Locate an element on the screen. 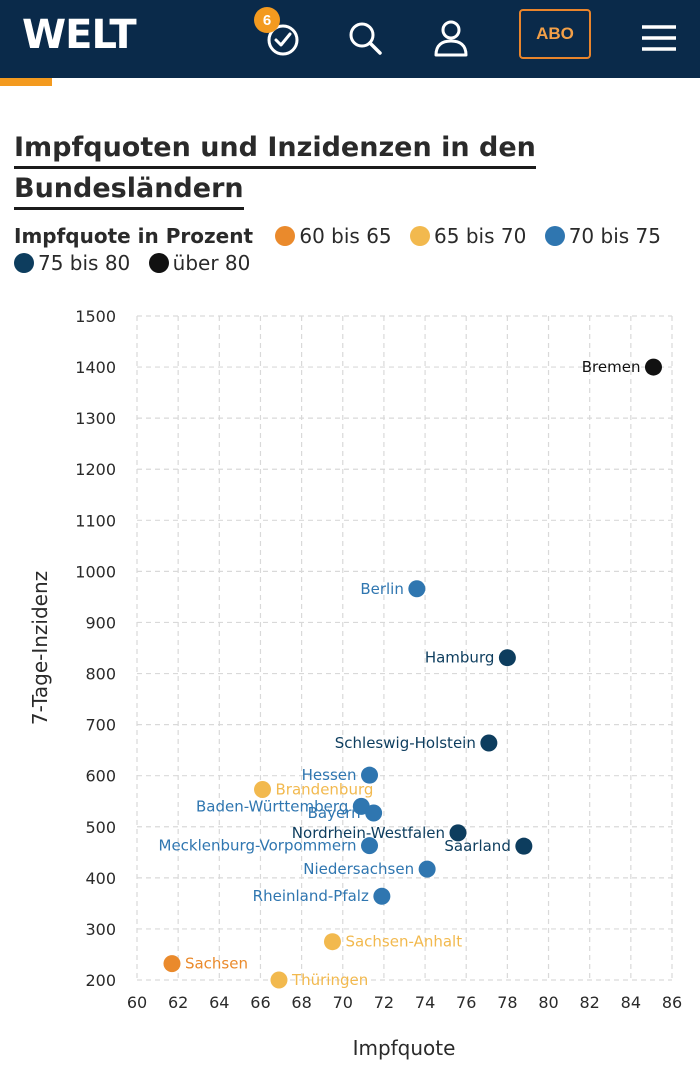 The width and height of the screenshot is (700, 1081). welt-logo: WELT is located at coordinates (79, 35).